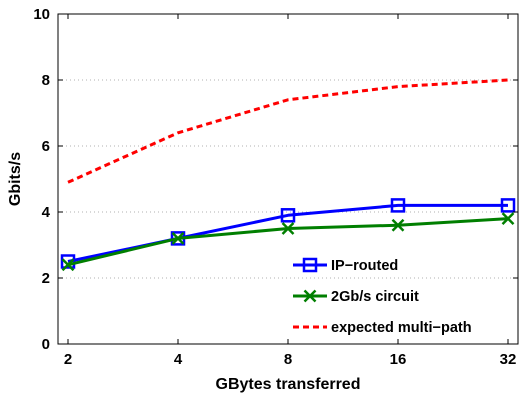 The height and width of the screenshot is (397, 525). I want to click on legend-label-2: expected multi−path, so click(401, 328).